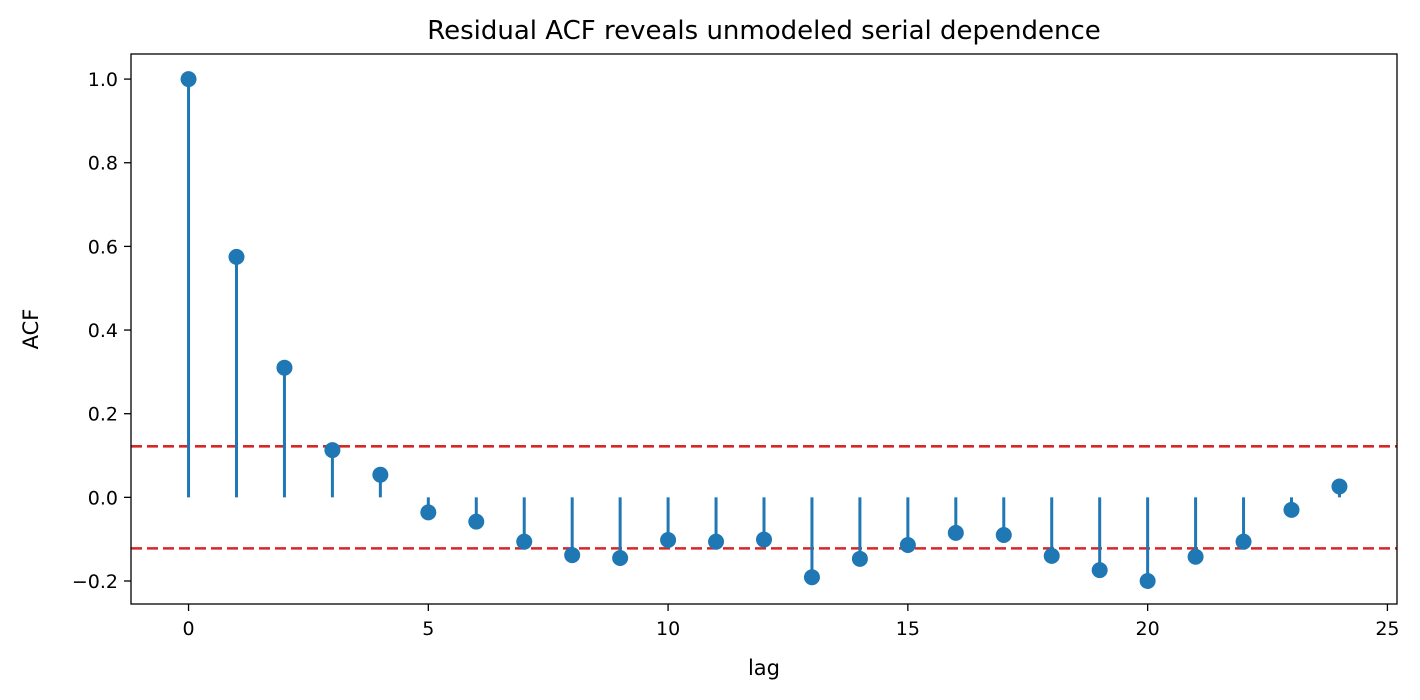 This screenshot has width=1420, height=700. I want to click on x-tick-label: 5, so click(428, 629).